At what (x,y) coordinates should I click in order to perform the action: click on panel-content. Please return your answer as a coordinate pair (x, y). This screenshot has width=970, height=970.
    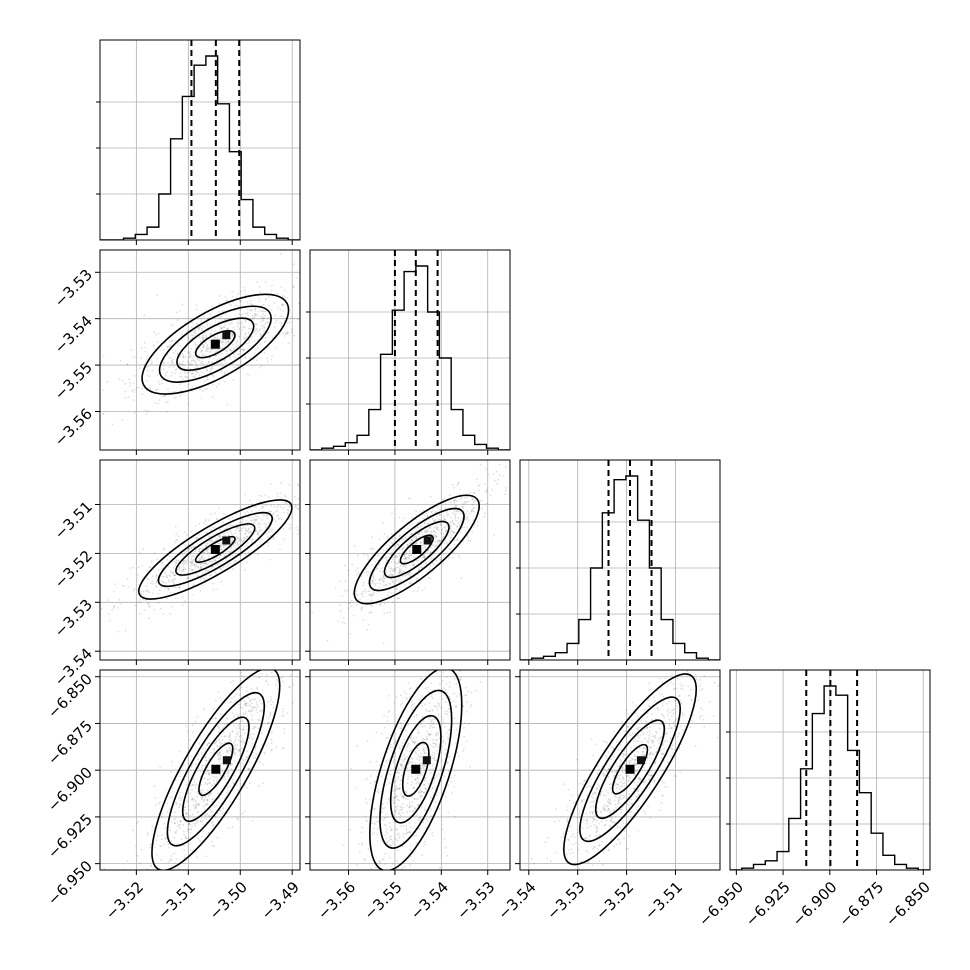
    Looking at the image, I should click on (200, 560).